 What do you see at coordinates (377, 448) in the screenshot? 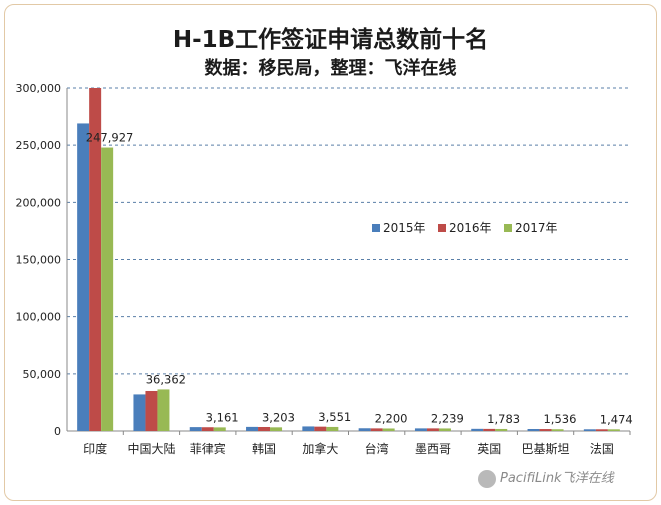
I see `x-tick-label: 台湾` at bounding box center [377, 448].